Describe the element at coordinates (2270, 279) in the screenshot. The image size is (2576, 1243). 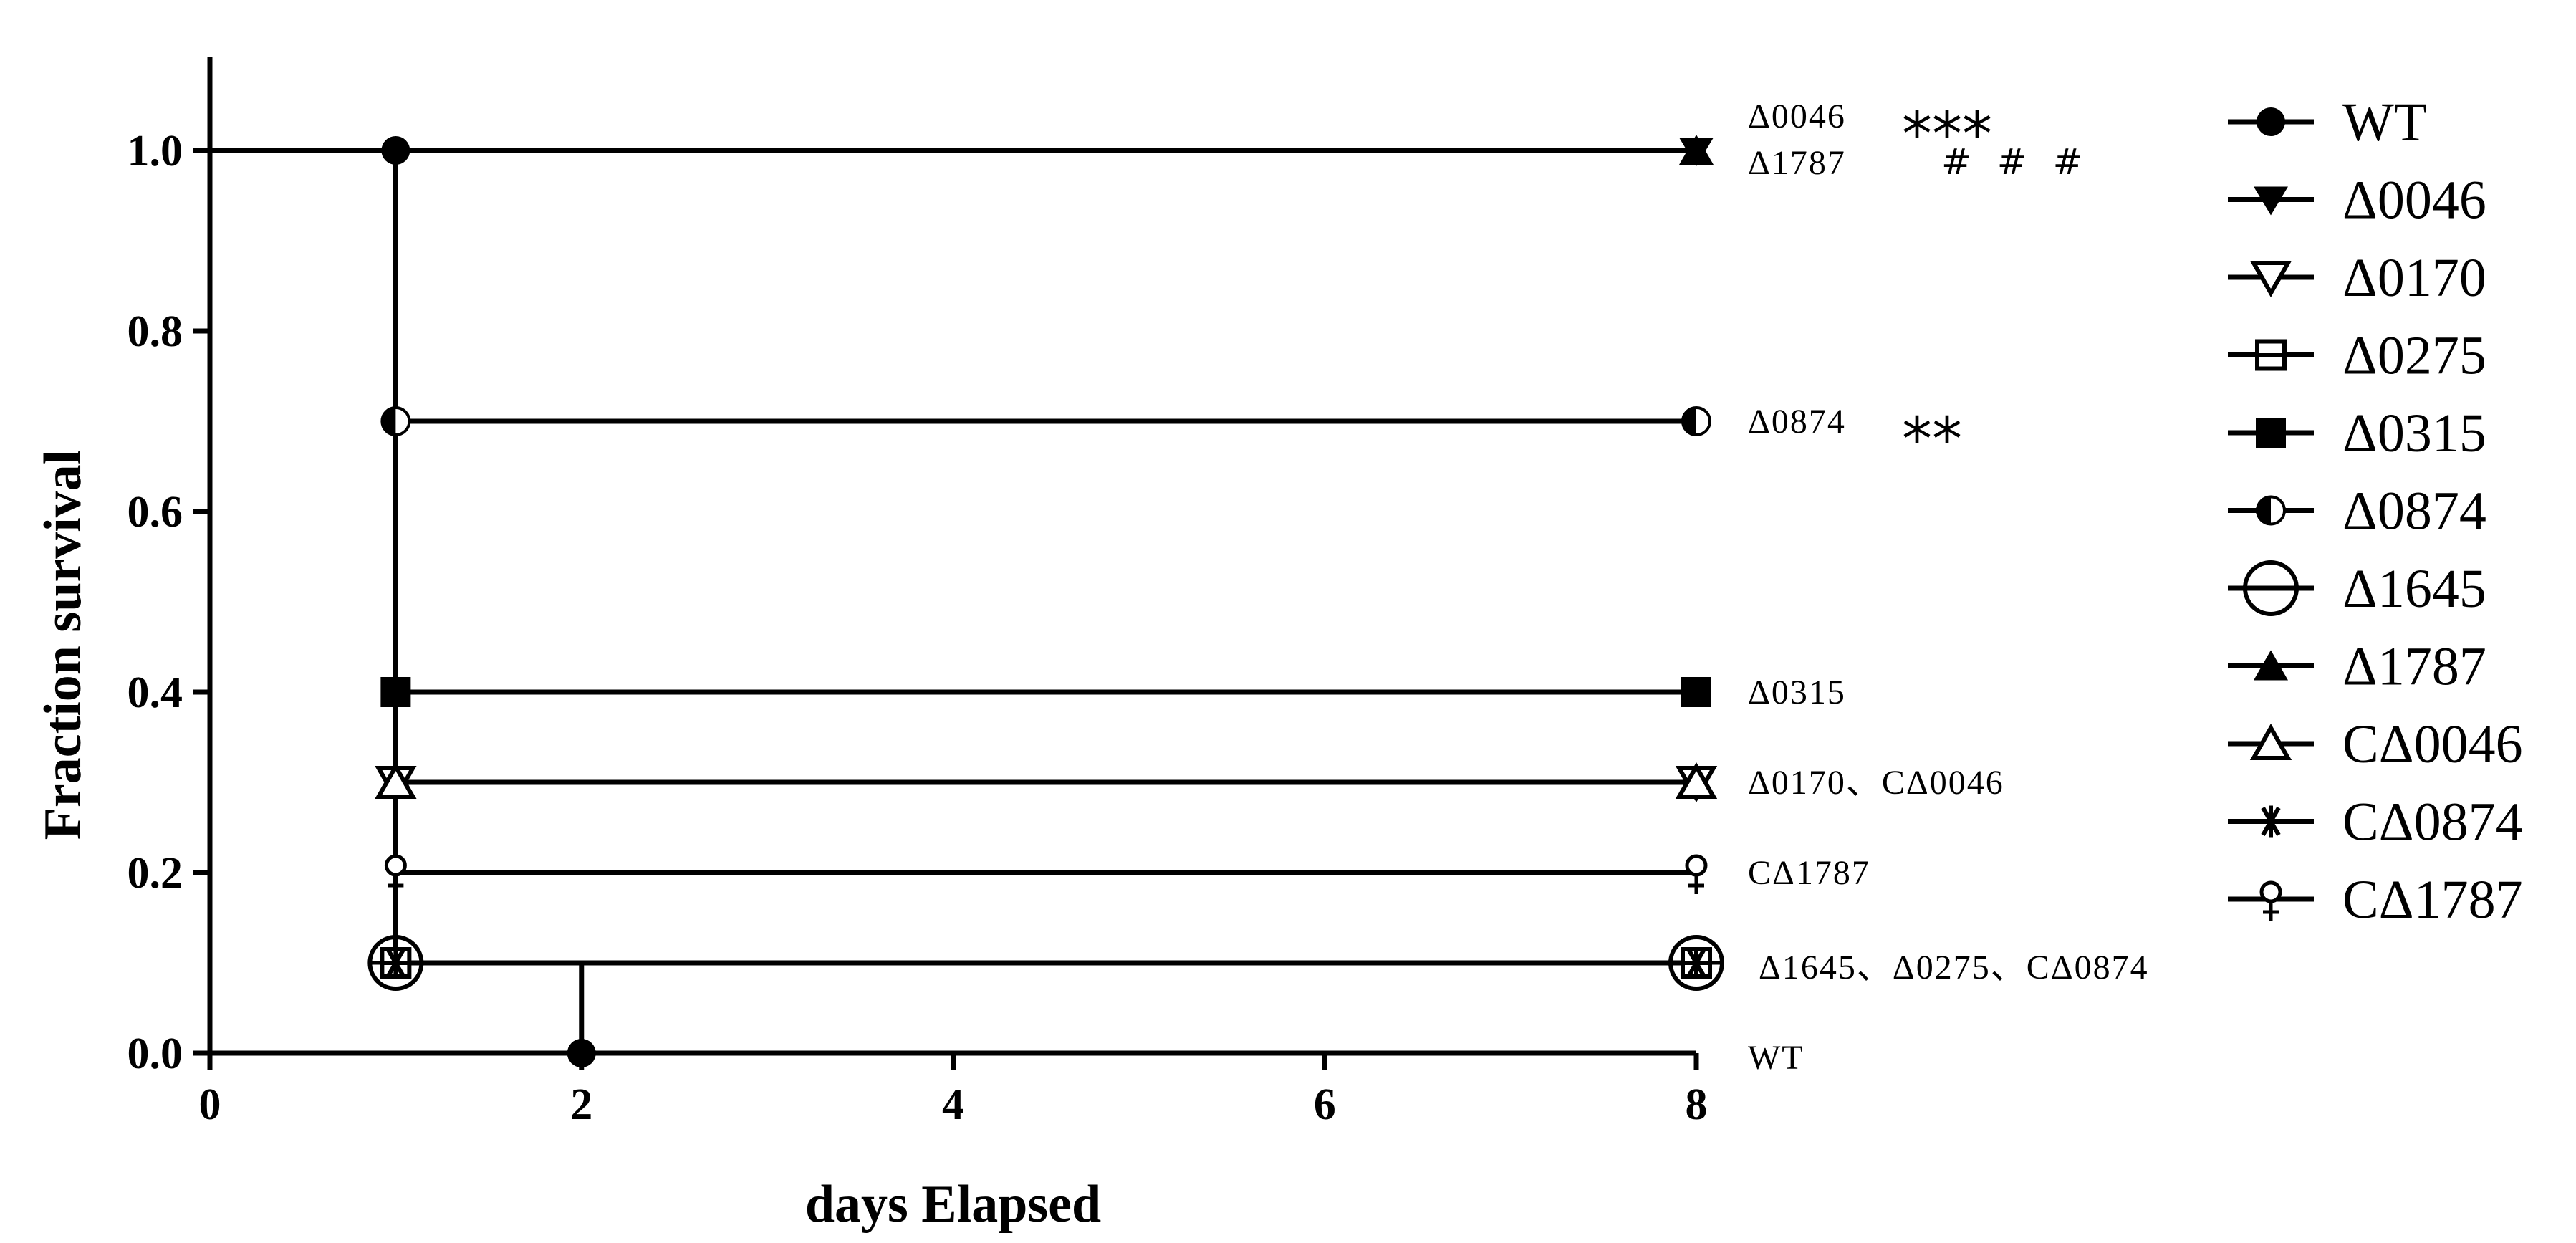
I see `legend-marker-Δ0170` at that location.